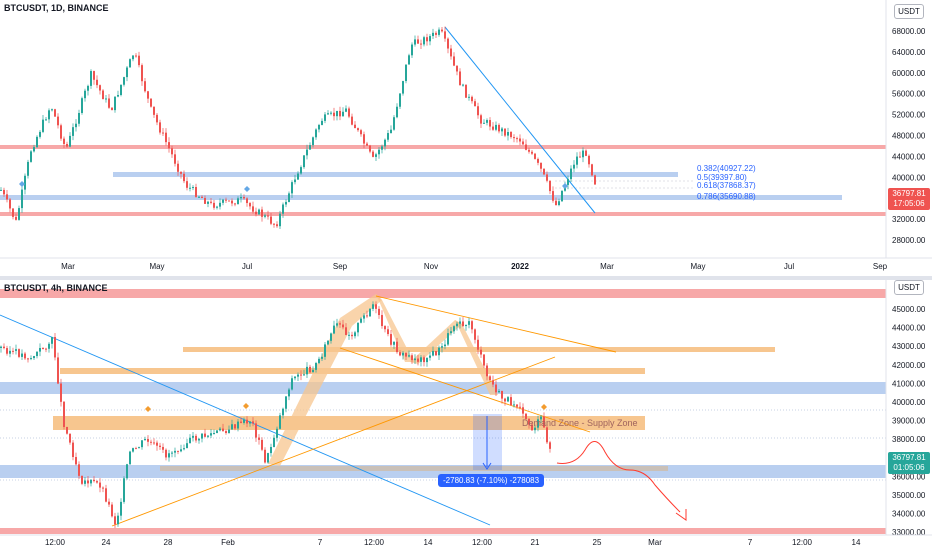 This screenshot has height=550, width=932. Describe the element at coordinates (750, 542) in the screenshot. I see `time-tick-label: 7` at that location.